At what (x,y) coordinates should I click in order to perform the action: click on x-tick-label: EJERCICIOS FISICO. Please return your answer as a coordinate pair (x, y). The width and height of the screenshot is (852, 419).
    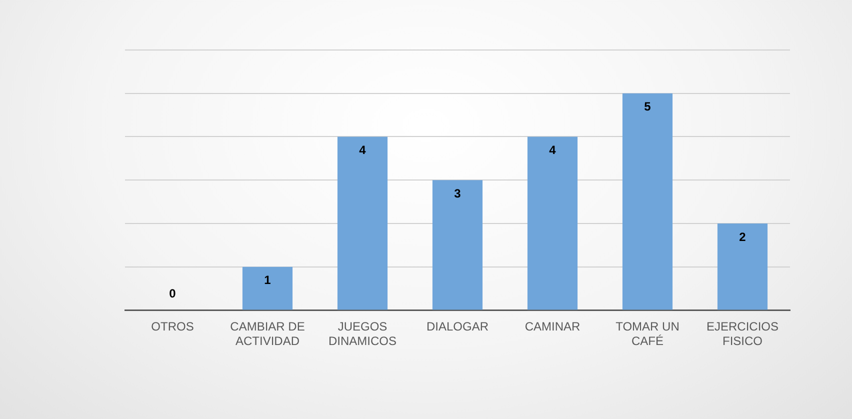
    Looking at the image, I should click on (742, 334).